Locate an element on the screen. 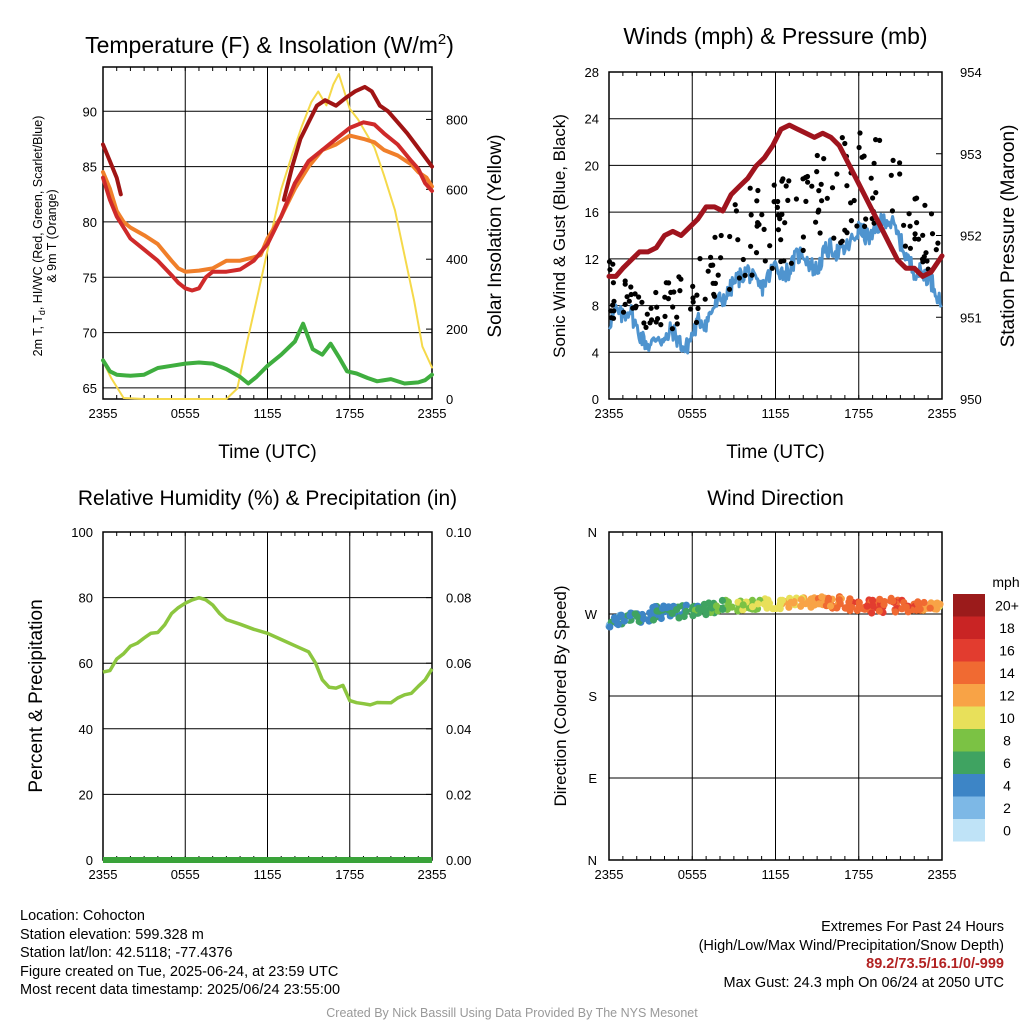  y2-tick-label: 200 is located at coordinates (457, 329).